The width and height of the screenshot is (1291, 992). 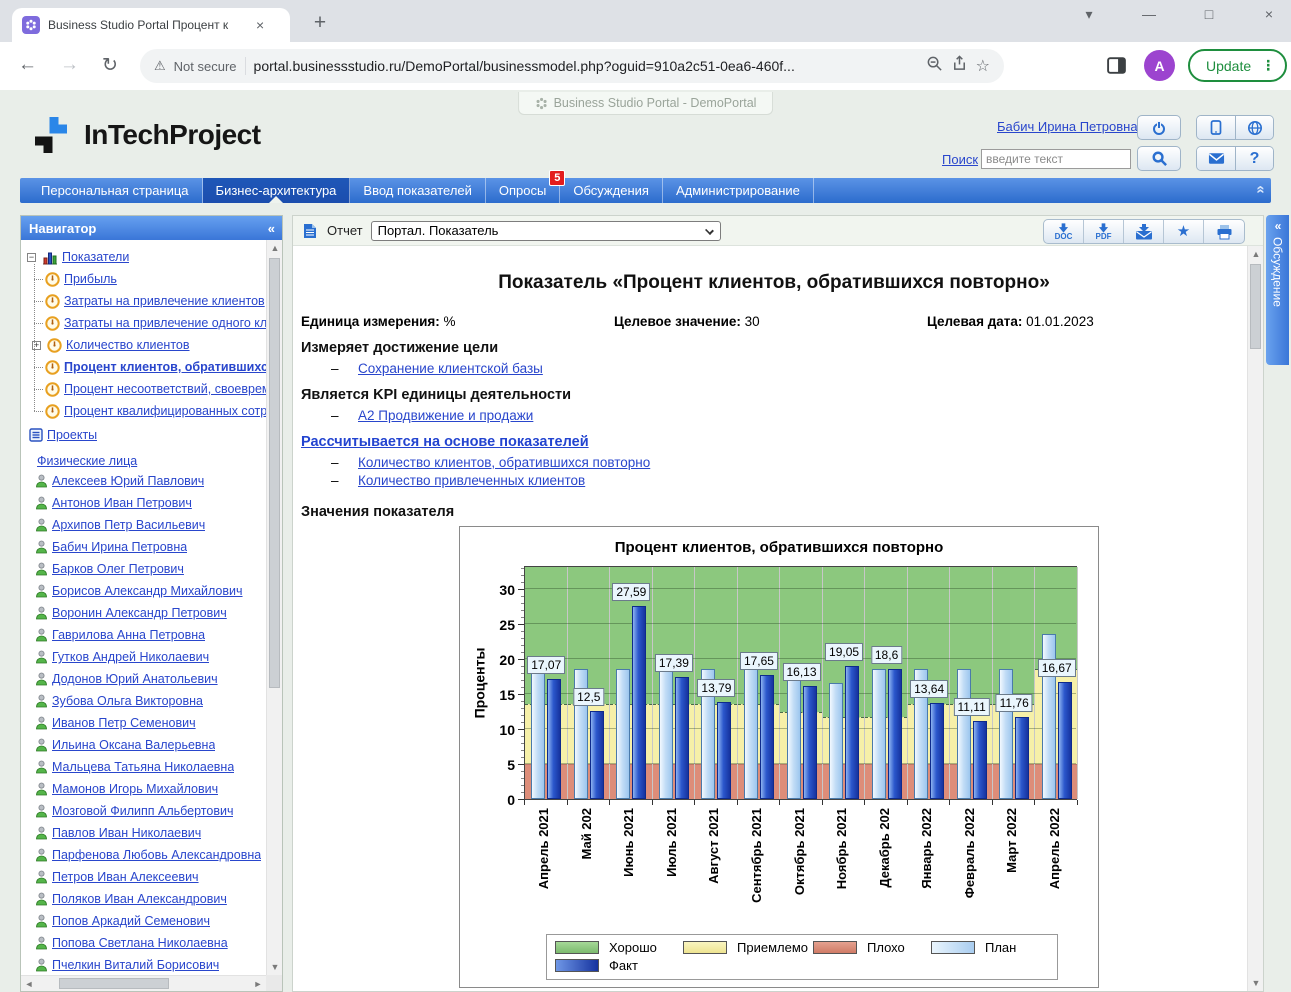 What do you see at coordinates (1159, 127) in the screenshot?
I see `logout-button` at bounding box center [1159, 127].